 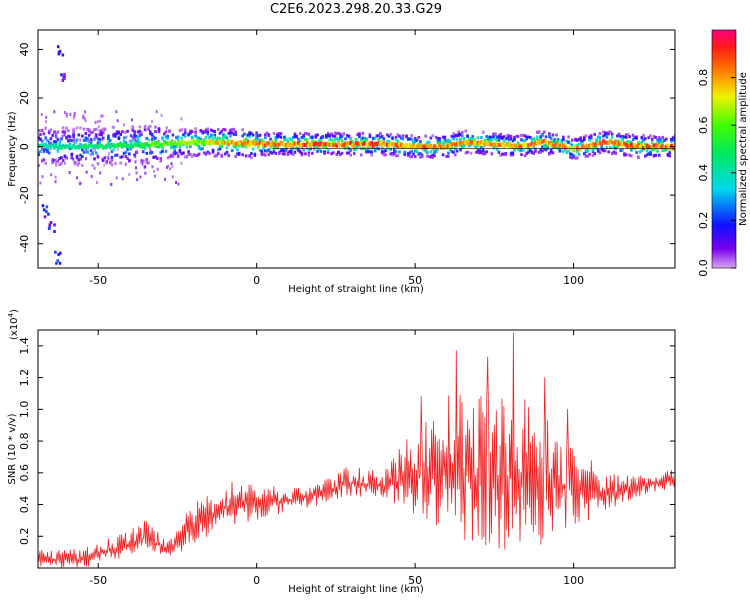 What do you see at coordinates (573, 580) in the screenshot?
I see `snr-x-tick-label: 100` at bounding box center [573, 580].